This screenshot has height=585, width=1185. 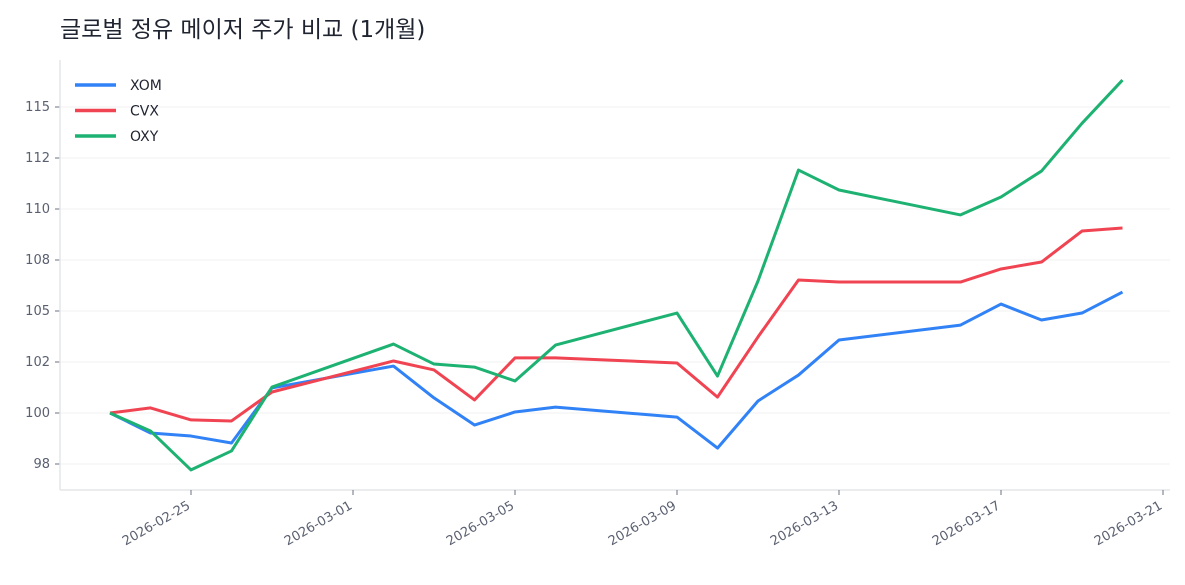 What do you see at coordinates (480, 523) in the screenshot?
I see `x-tick-label: 2026-03-05` at bounding box center [480, 523].